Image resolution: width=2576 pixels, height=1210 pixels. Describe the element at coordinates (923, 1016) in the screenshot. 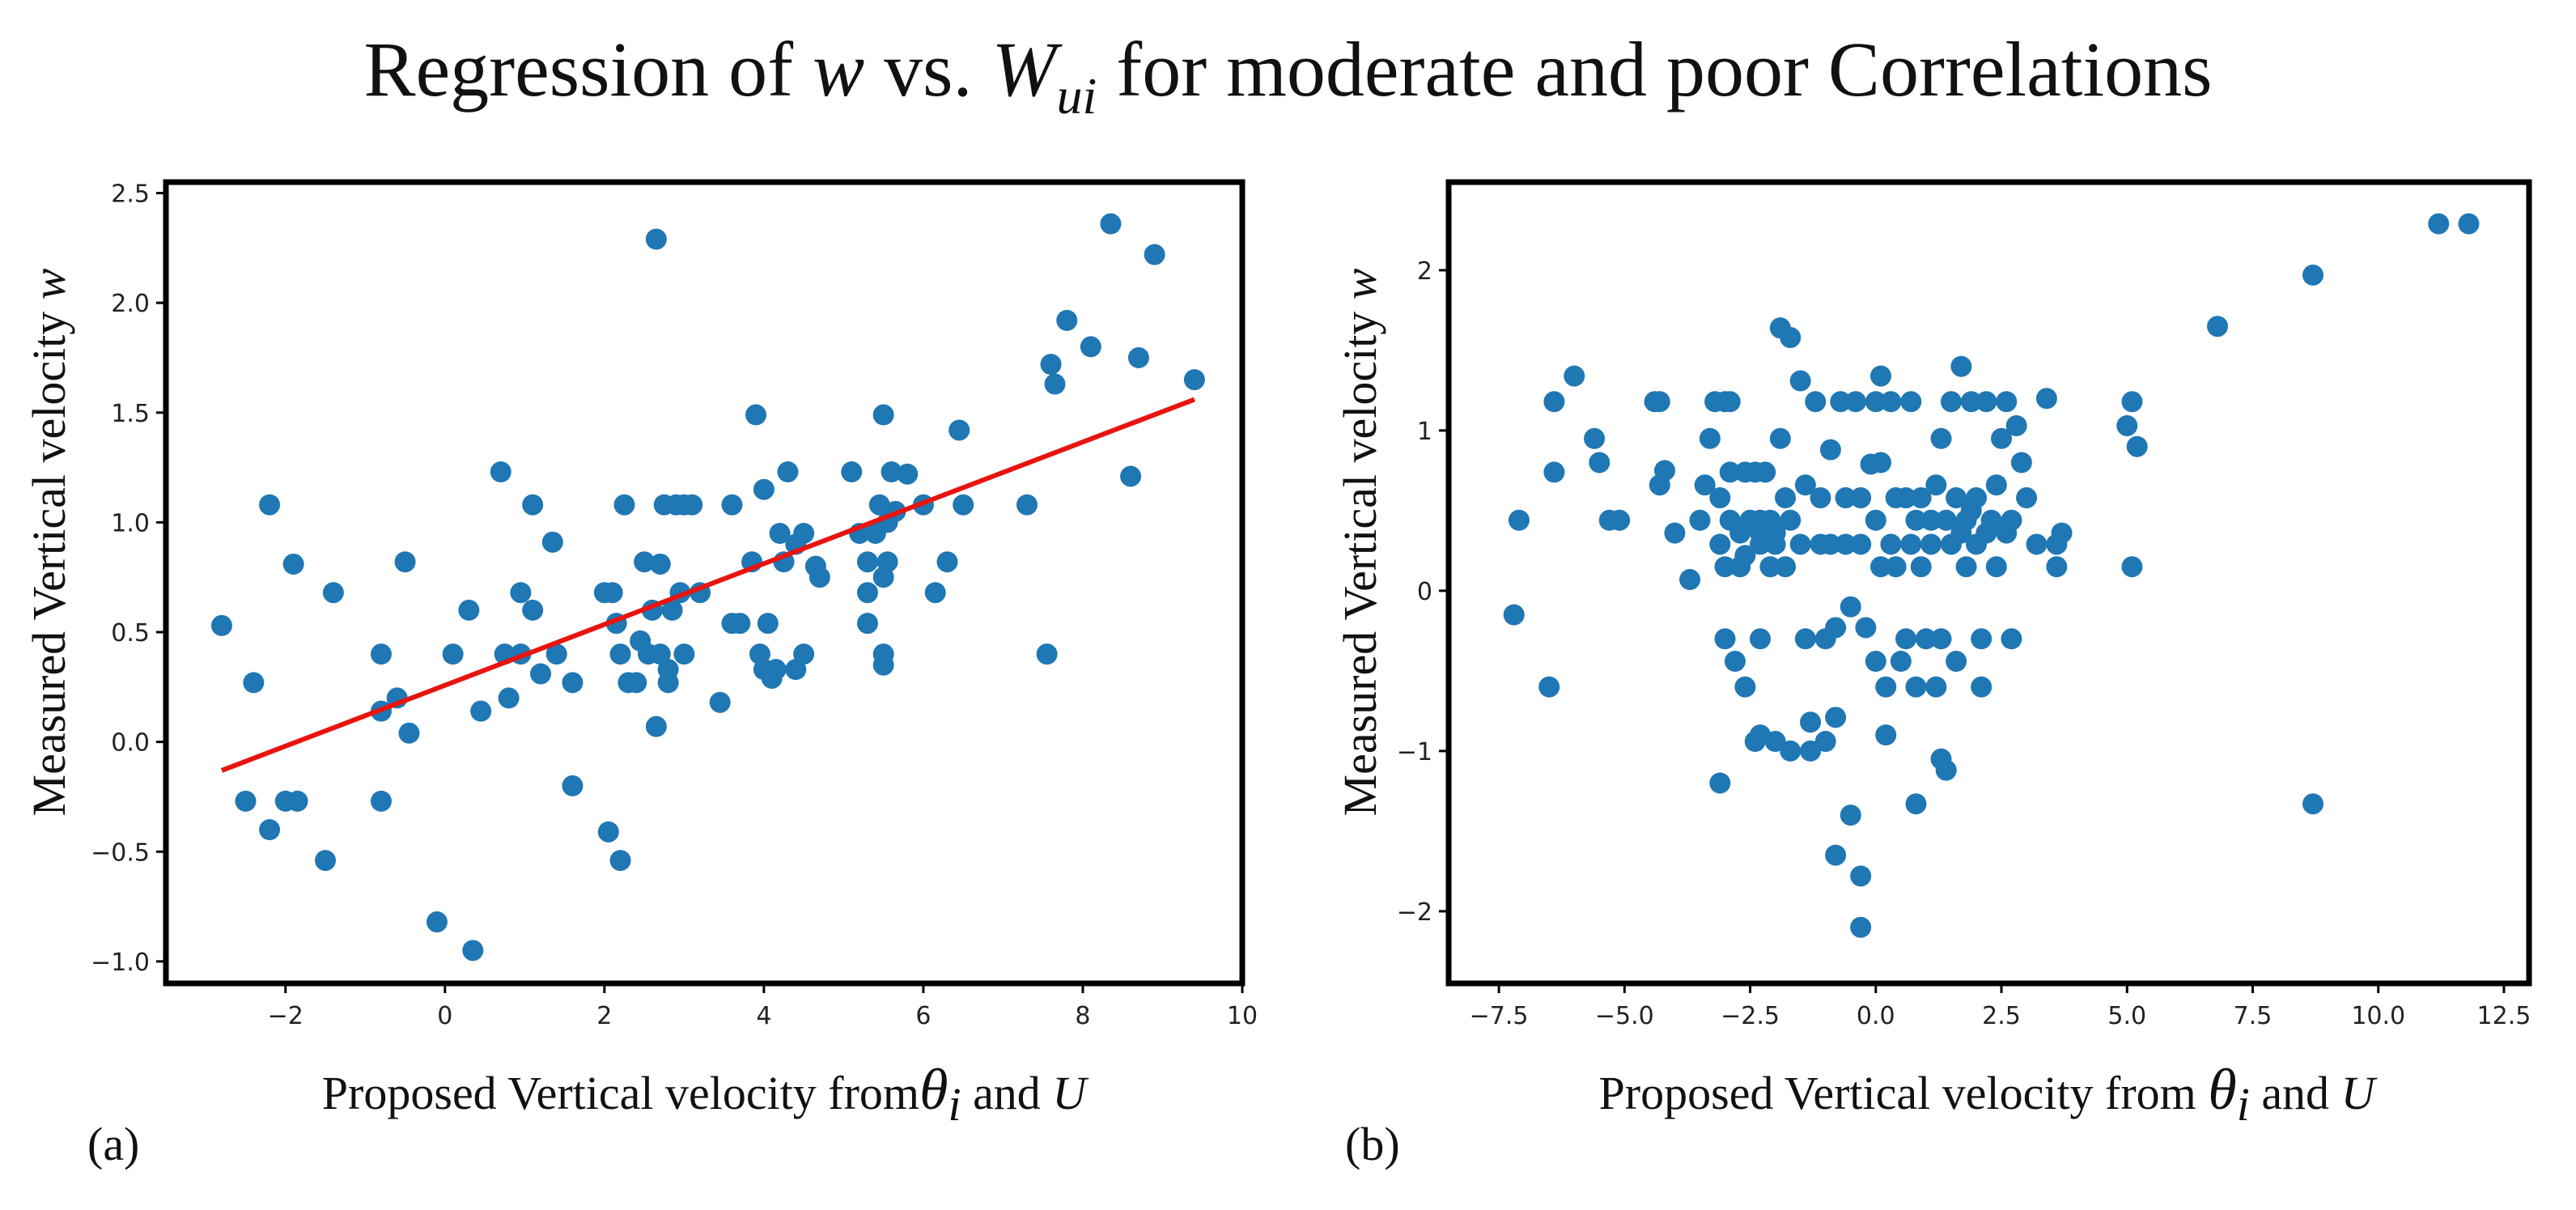

I see `x-tick-label-a: 6` at that location.